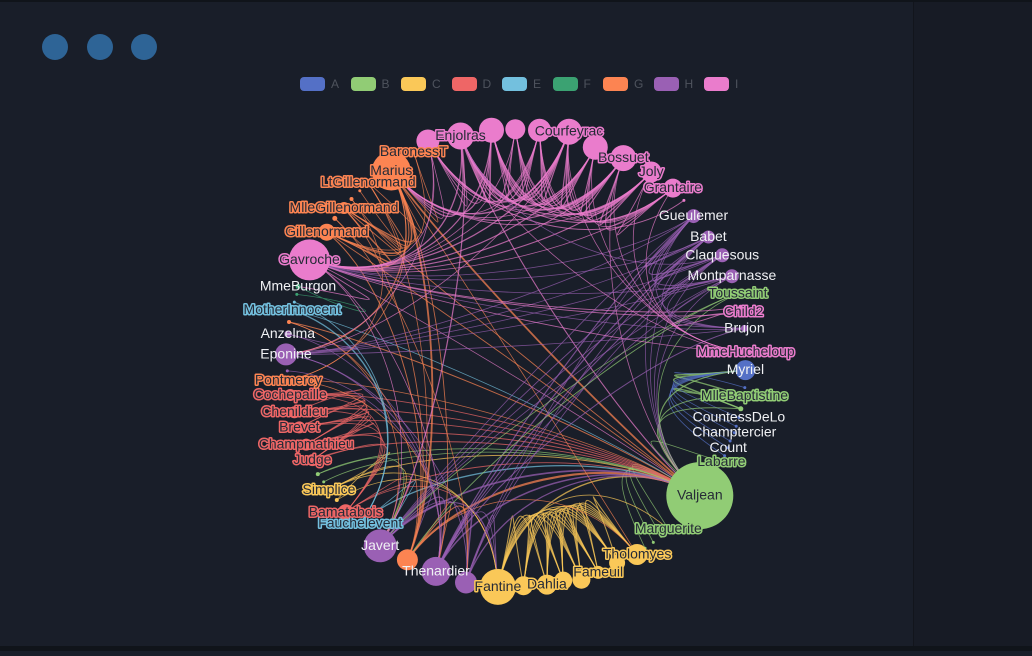  I want to click on svg-text: Babet, so click(708, 236).